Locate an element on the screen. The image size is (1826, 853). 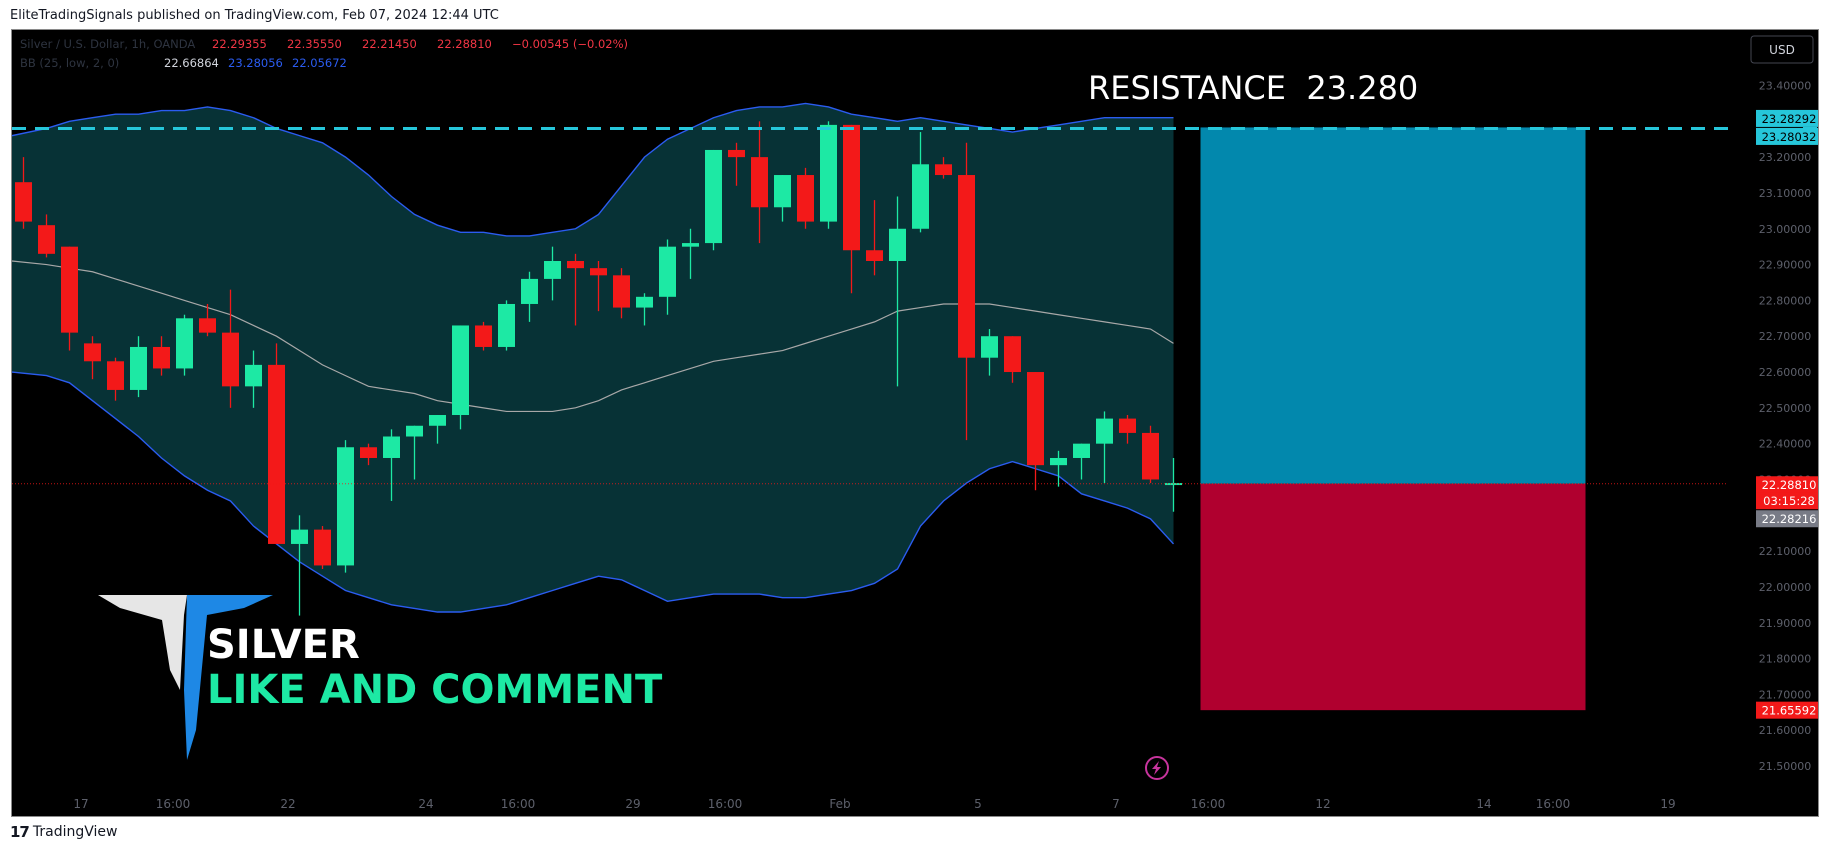
currency-button-bg is located at coordinates (1782, 49).